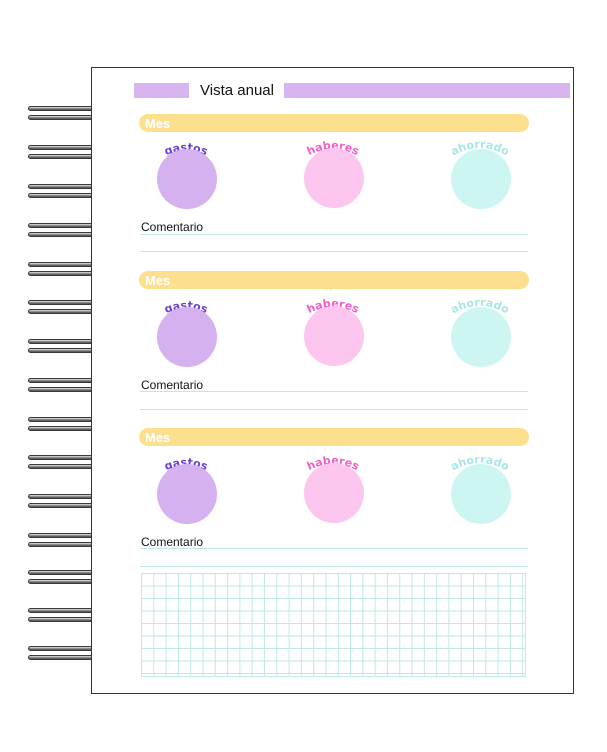 Image resolution: width=607 pixels, height=752 pixels. What do you see at coordinates (333, 625) in the screenshot?
I see `grid-notes-area` at bounding box center [333, 625].